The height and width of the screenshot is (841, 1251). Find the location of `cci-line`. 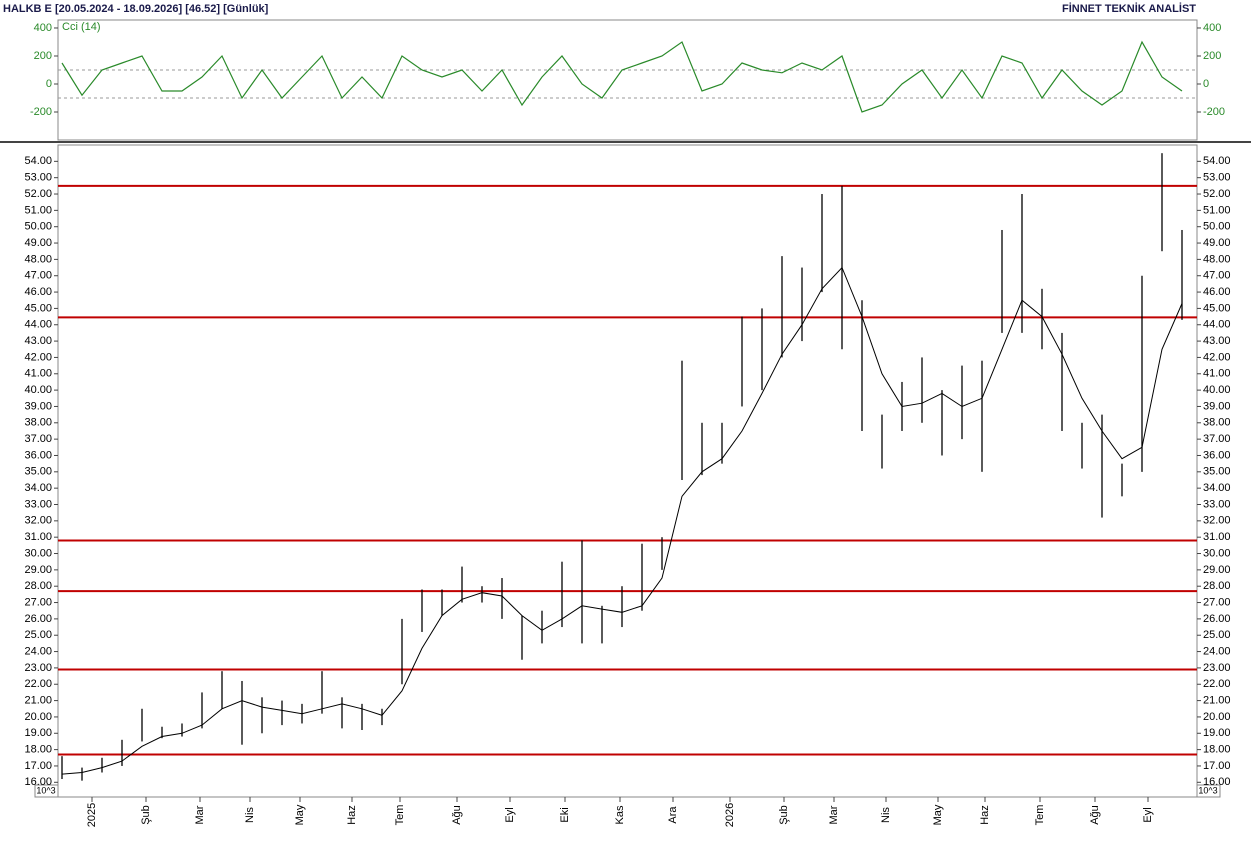

cci-line is located at coordinates (622, 76).